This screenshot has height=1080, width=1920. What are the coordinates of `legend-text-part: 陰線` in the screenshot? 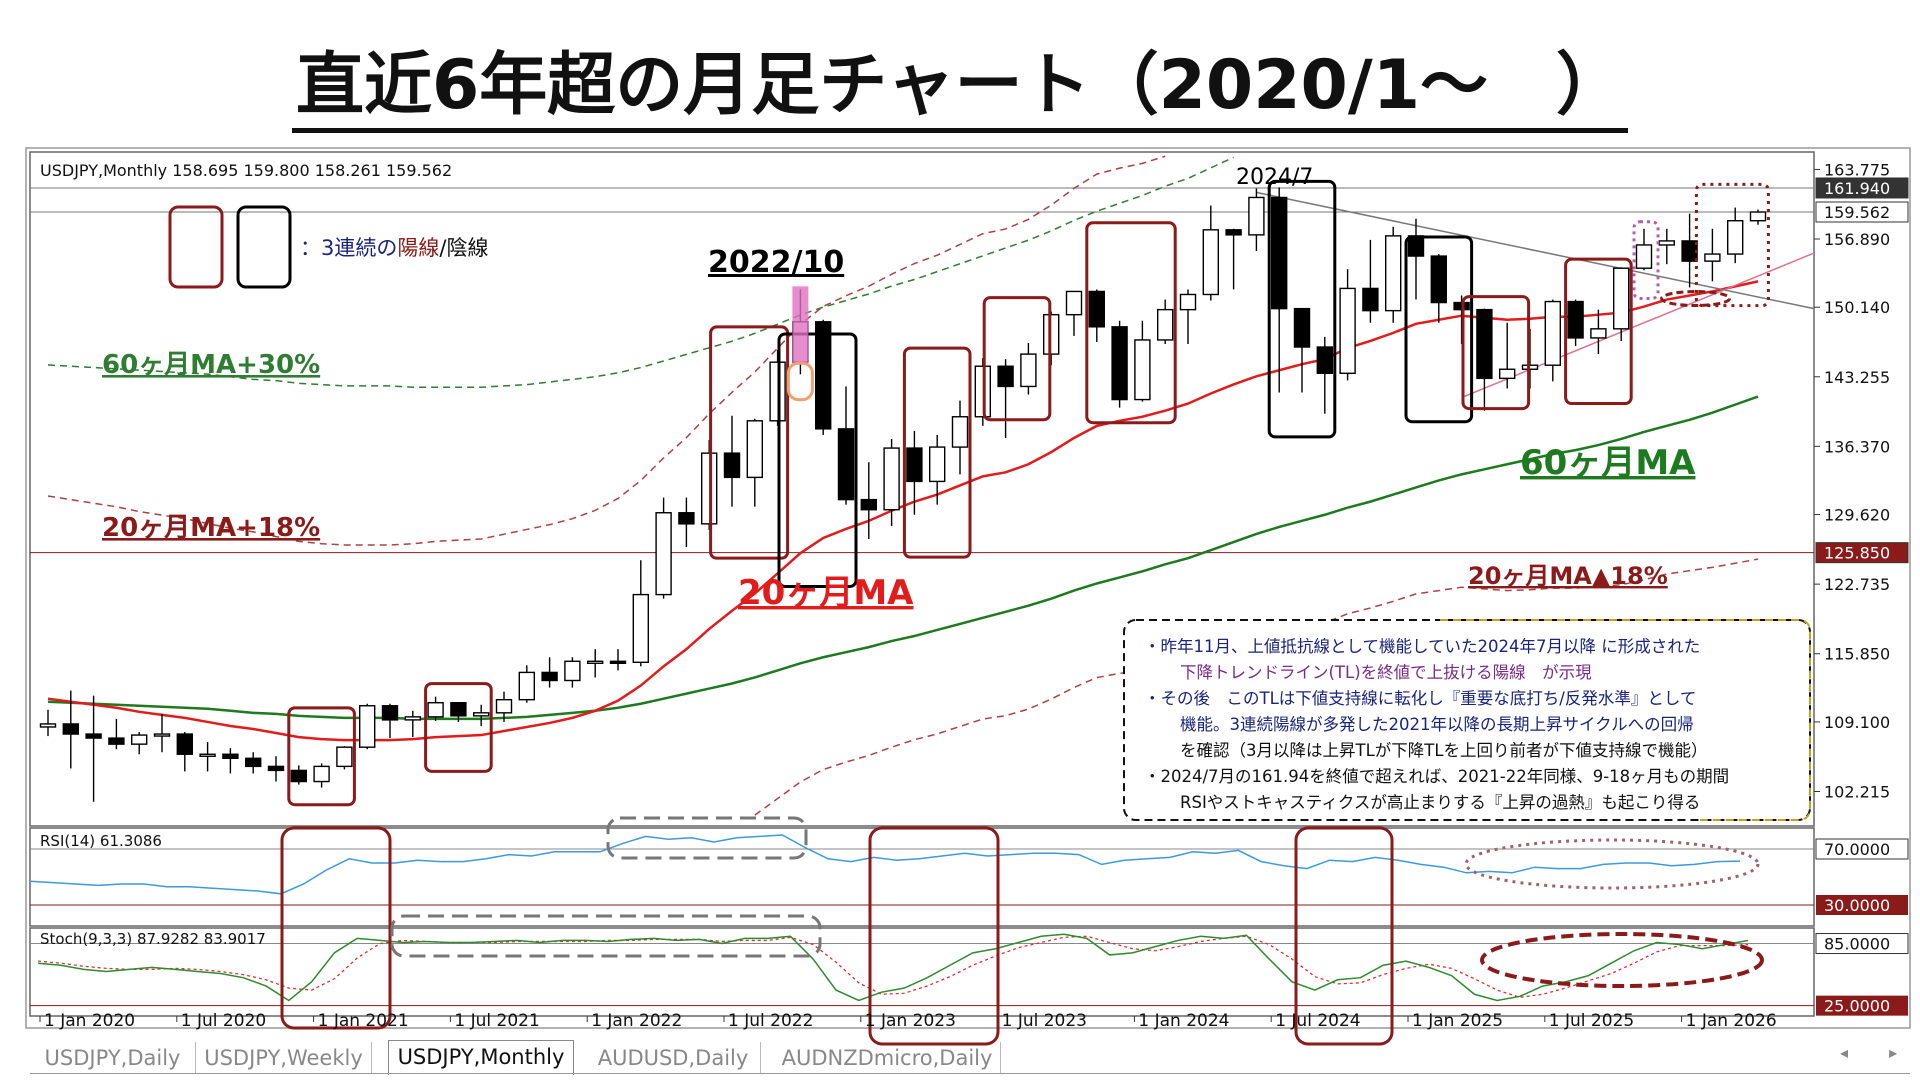 It's located at (467, 248).